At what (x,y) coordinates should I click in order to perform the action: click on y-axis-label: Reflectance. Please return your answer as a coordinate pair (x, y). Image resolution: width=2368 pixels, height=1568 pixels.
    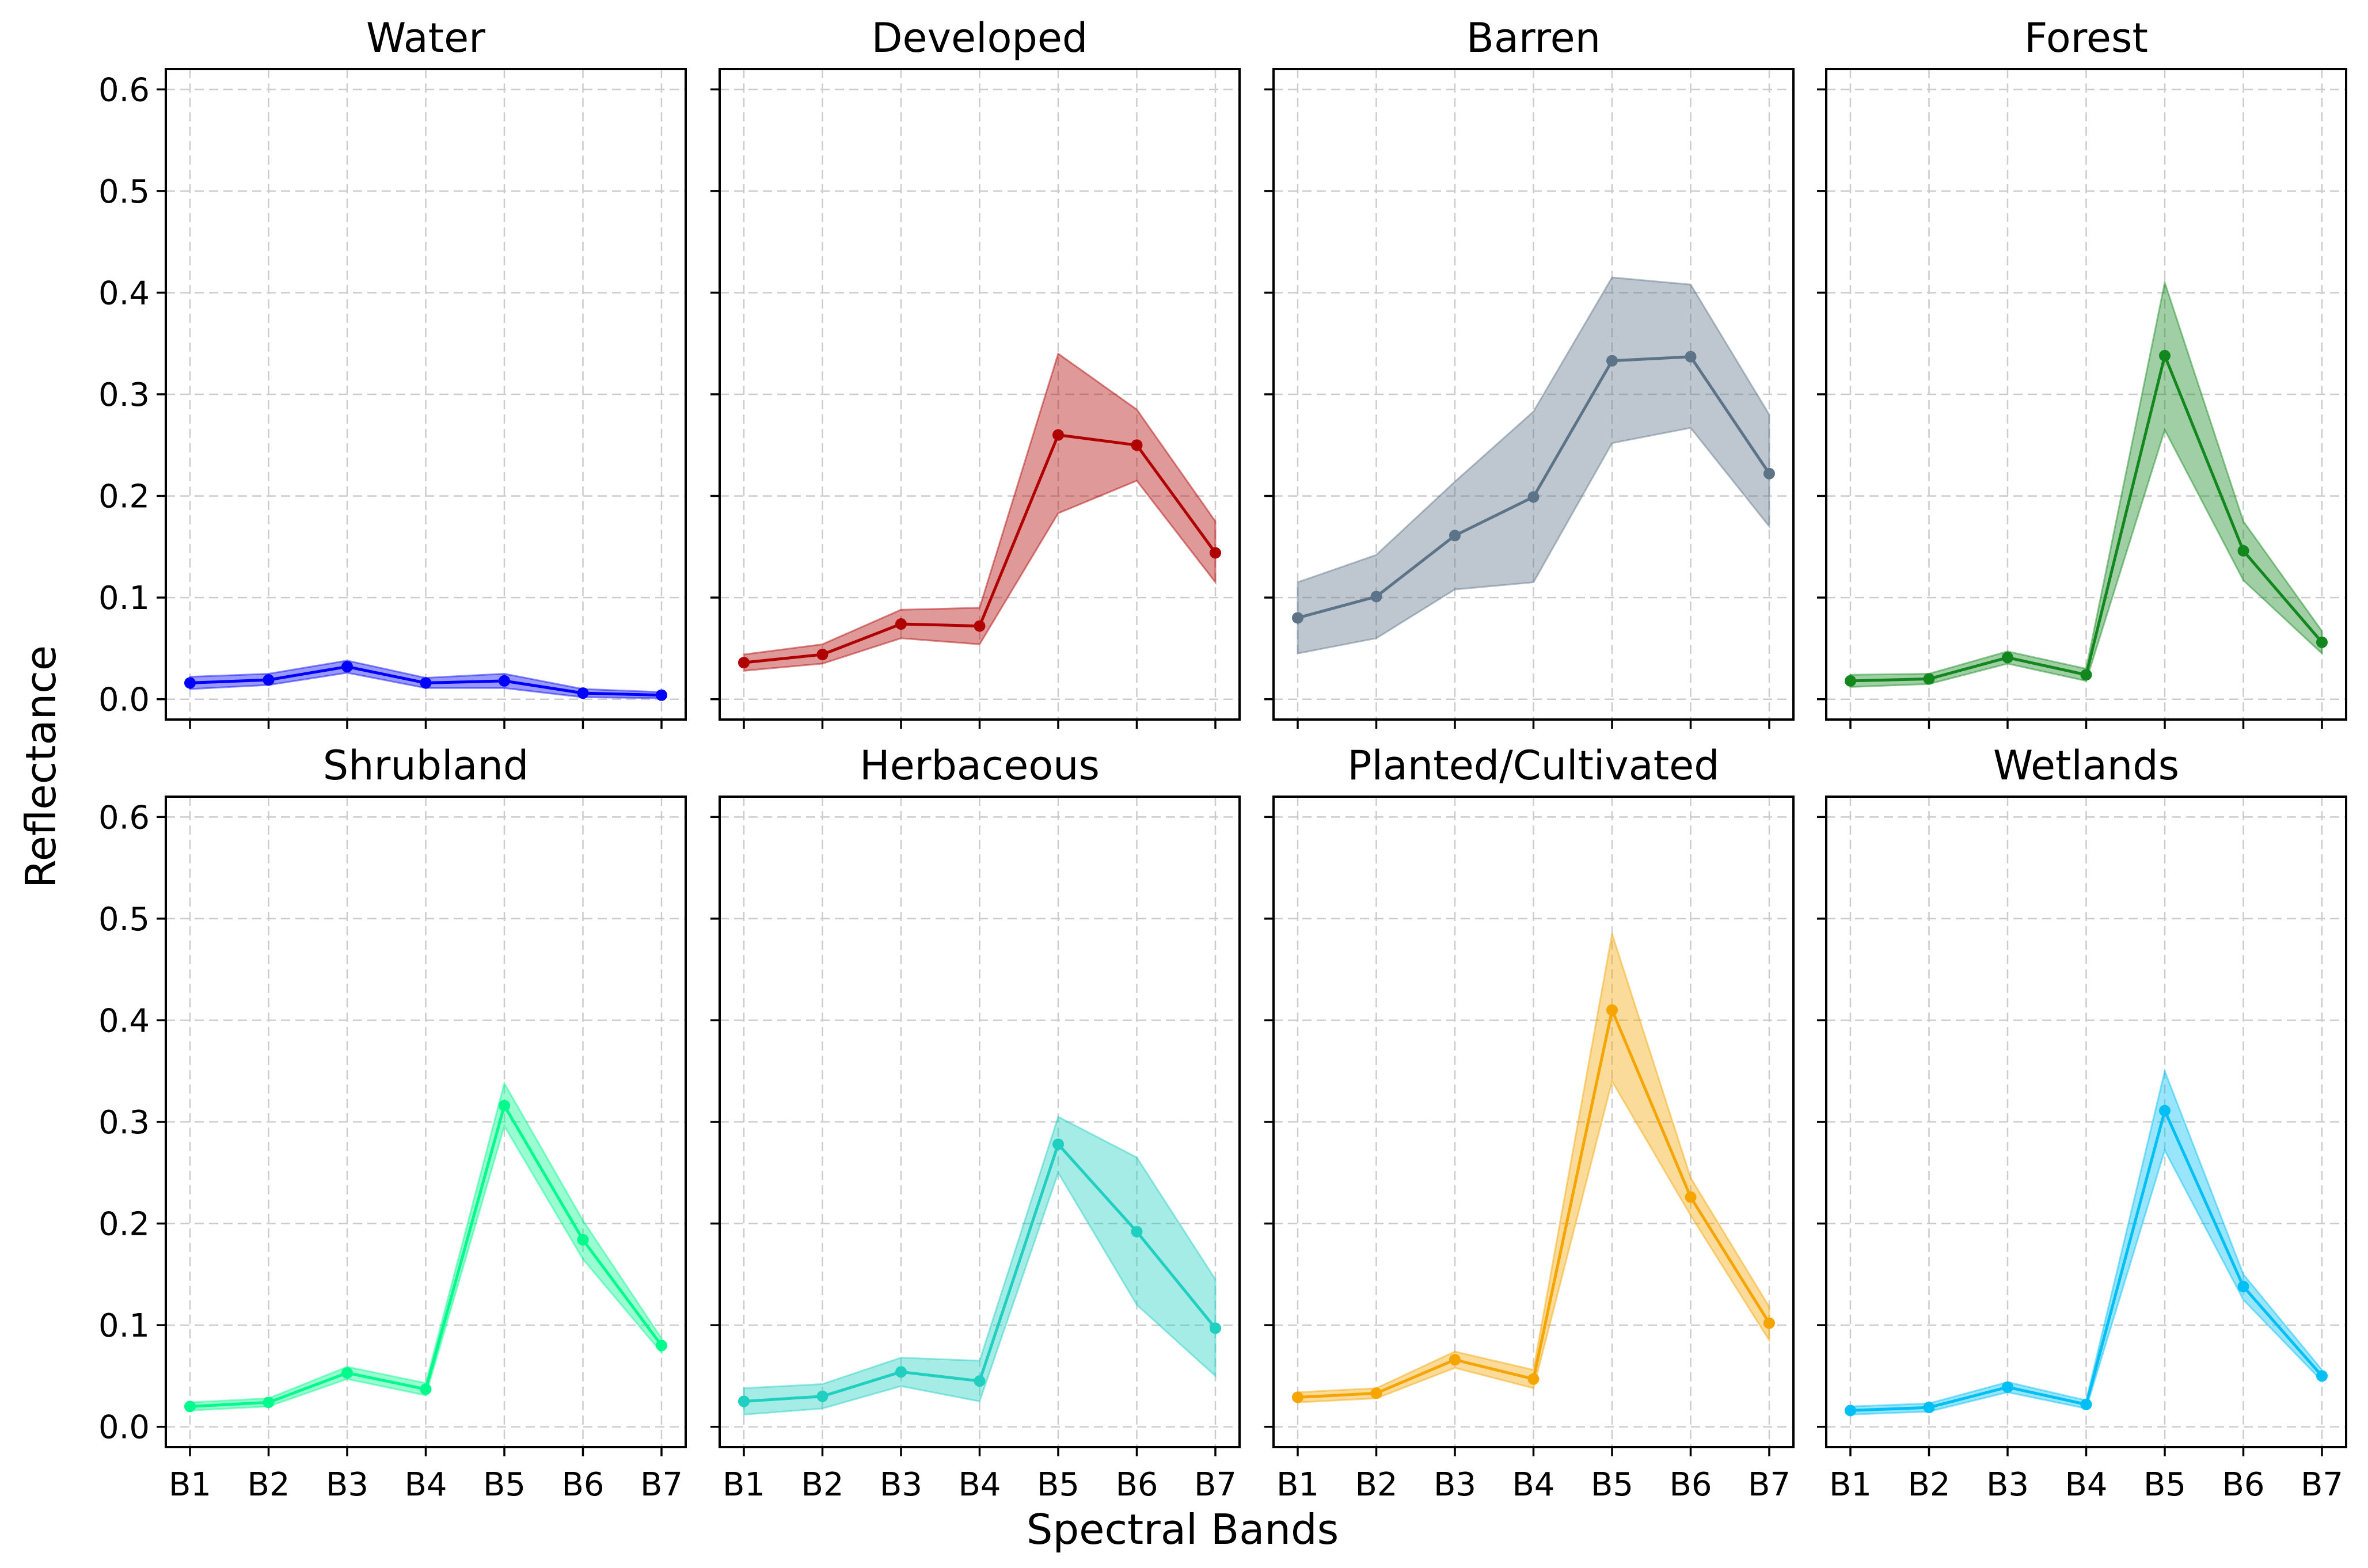
    Looking at the image, I should click on (41, 766).